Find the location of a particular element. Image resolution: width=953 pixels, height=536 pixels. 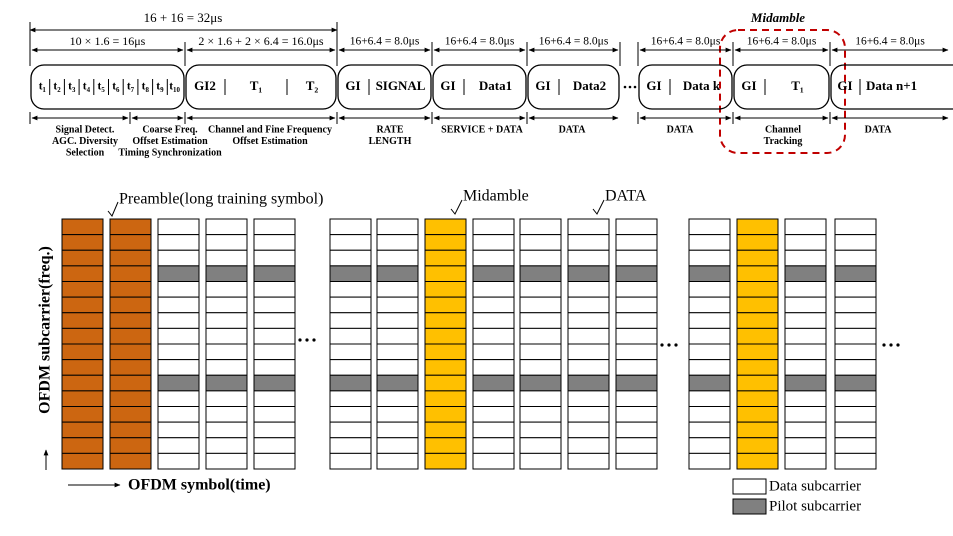

function-label: AGC. Diversity is located at coordinates (85, 141).